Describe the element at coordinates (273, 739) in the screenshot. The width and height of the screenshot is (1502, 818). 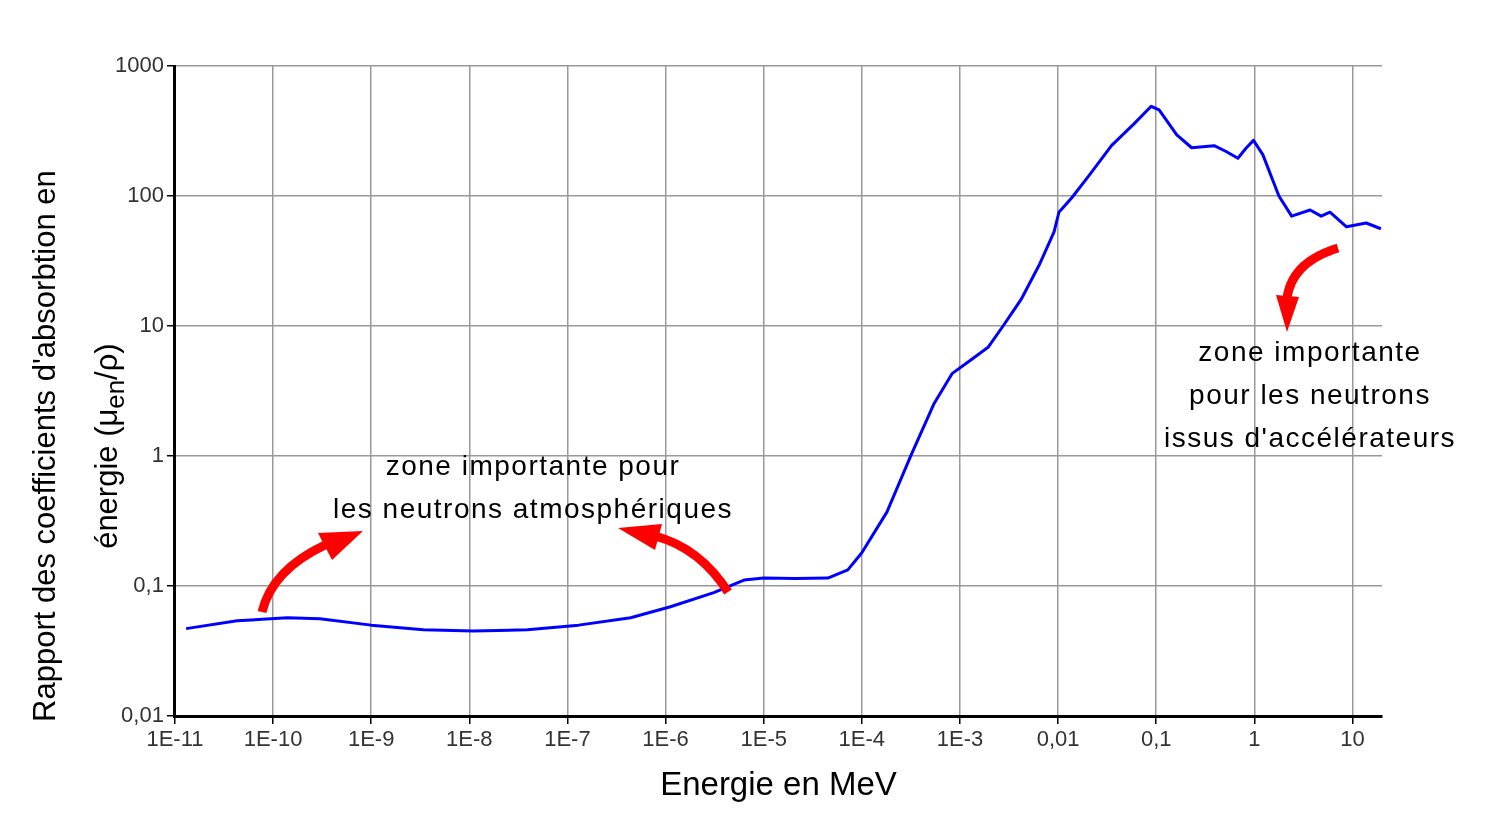
I see `x-tick-label: 1E-10` at that location.